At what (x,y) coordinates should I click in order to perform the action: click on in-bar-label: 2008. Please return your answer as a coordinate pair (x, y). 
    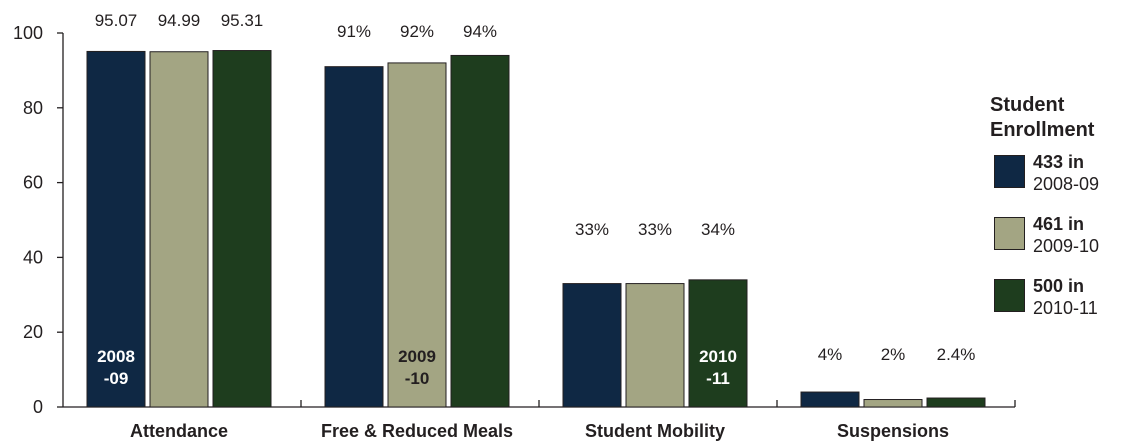
    Looking at the image, I should click on (116, 356).